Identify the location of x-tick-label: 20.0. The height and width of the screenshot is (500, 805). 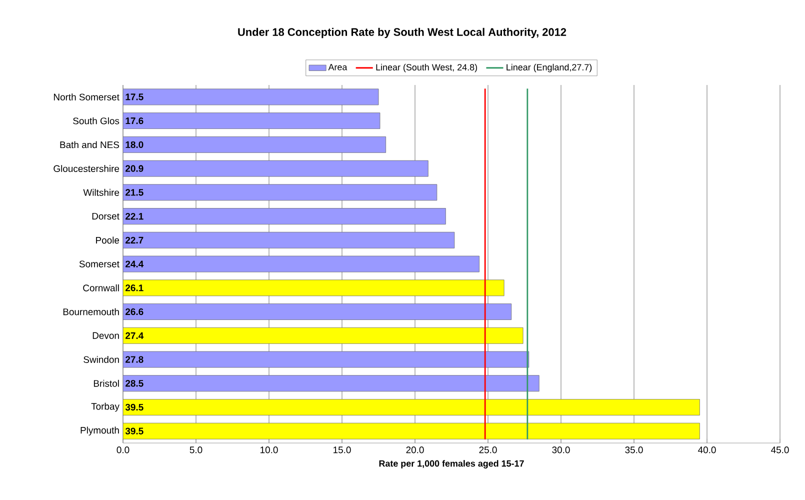
(415, 450).